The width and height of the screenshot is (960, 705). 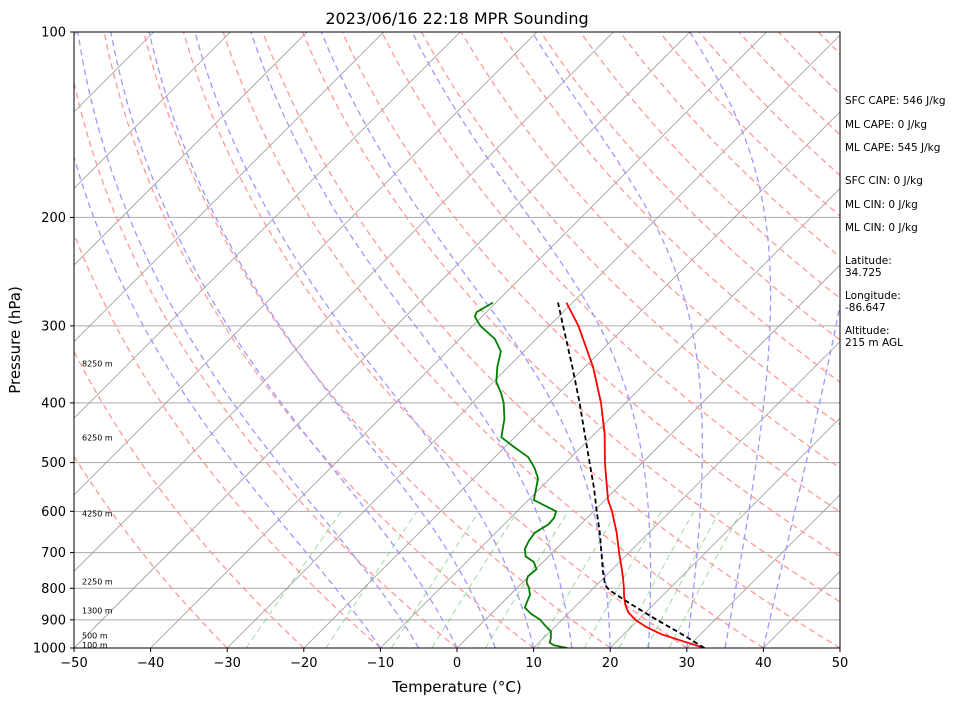 I want to click on ml-cin-text: ML CIN: 0 J/kg, so click(x=881, y=205).